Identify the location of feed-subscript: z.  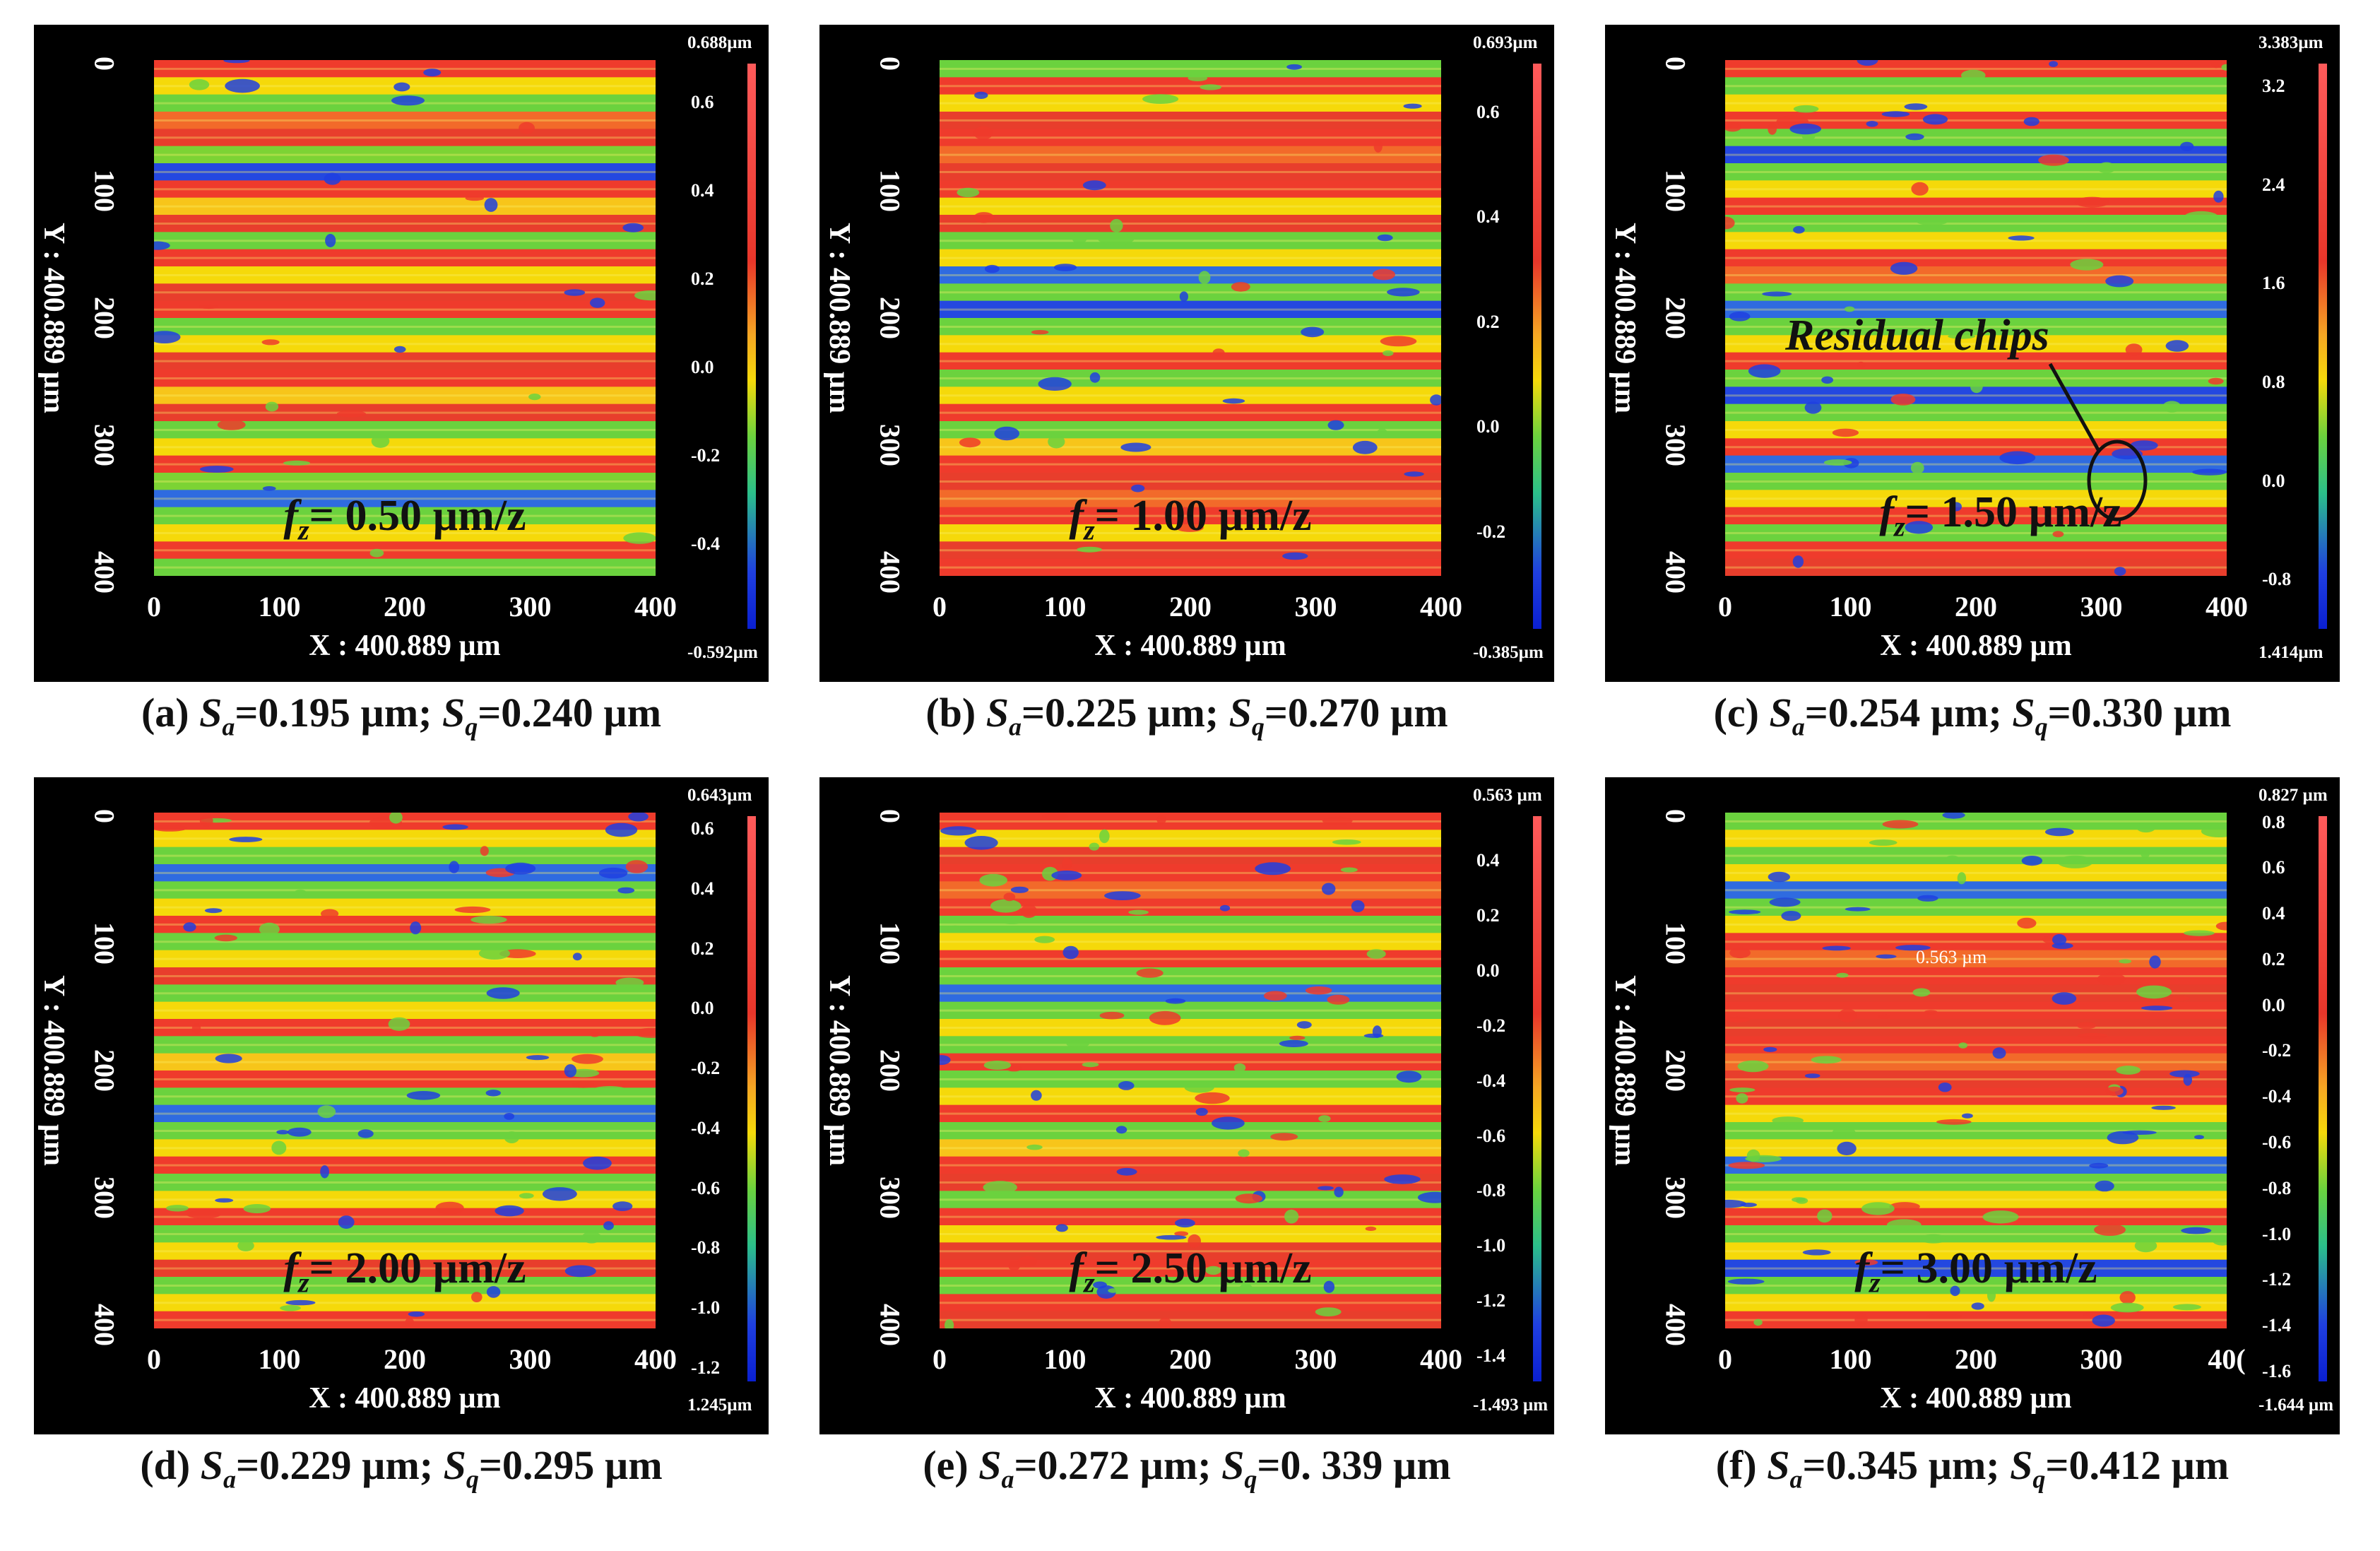
(1089, 530).